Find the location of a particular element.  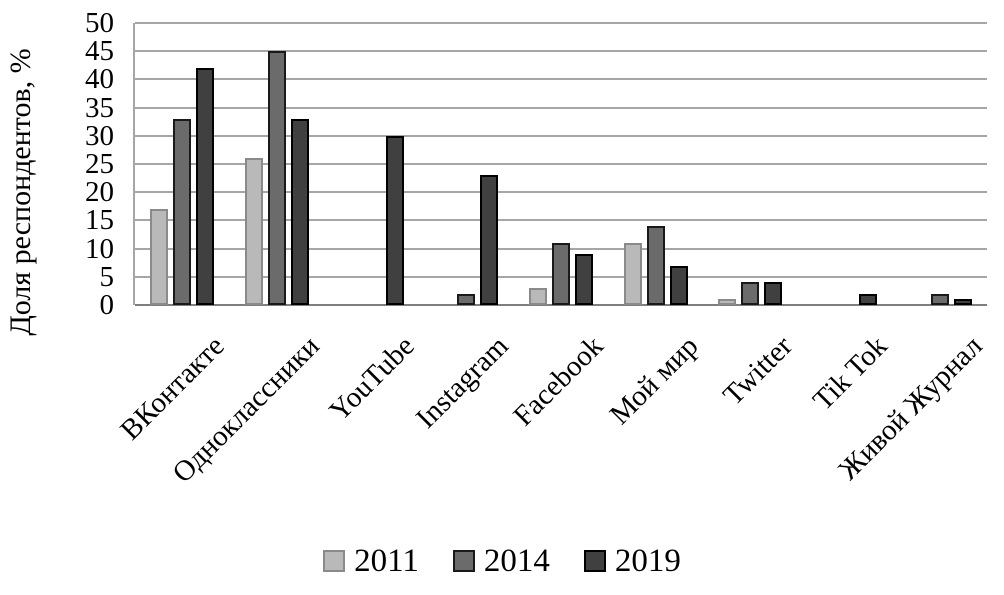

x-tick-label-Twitter: Twitter is located at coordinates (758, 371).